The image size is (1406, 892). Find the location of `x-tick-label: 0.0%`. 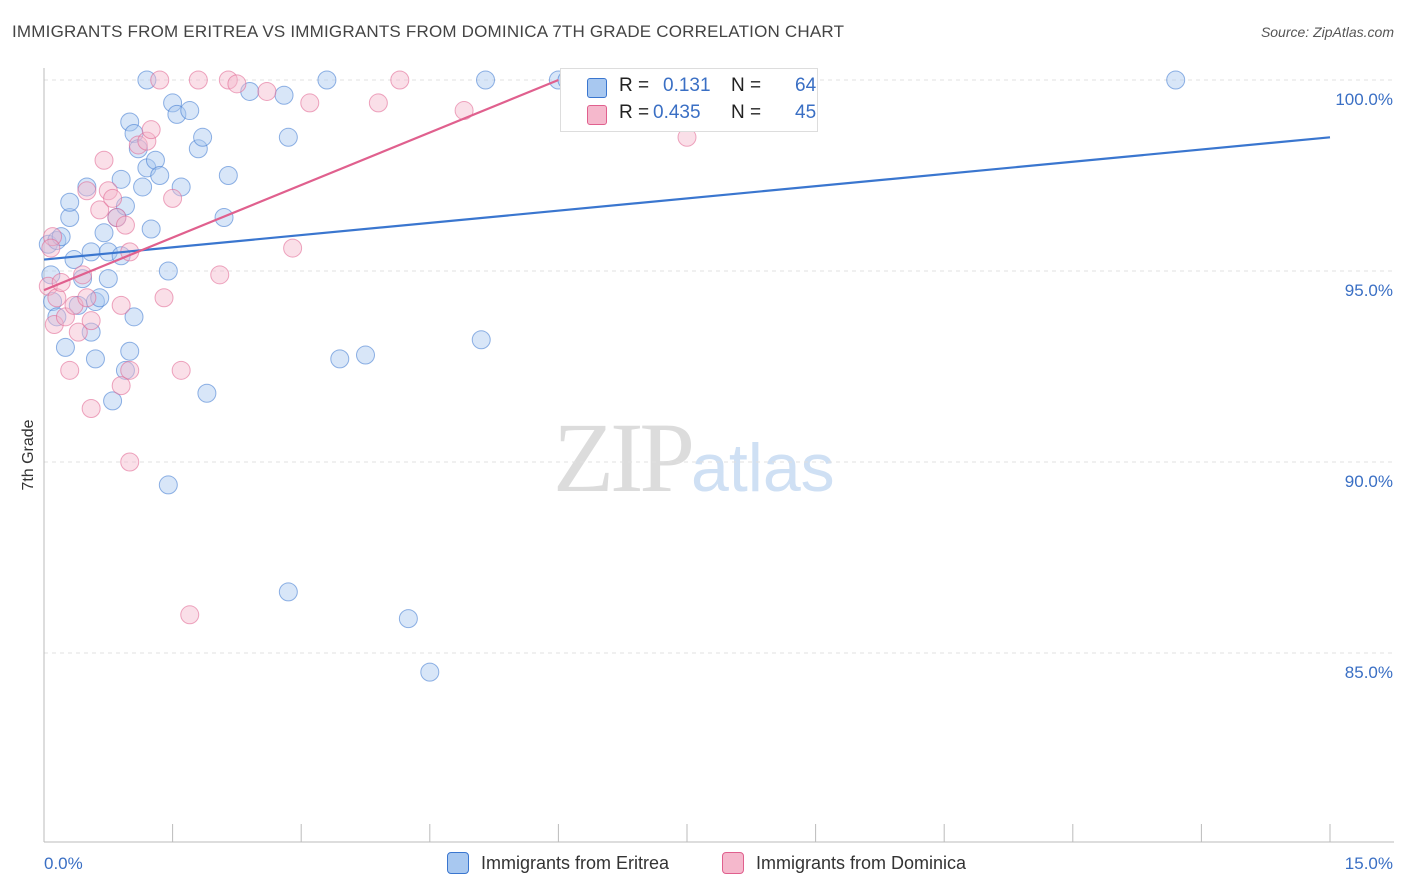

x-tick-label: 0.0% is located at coordinates (63, 863).